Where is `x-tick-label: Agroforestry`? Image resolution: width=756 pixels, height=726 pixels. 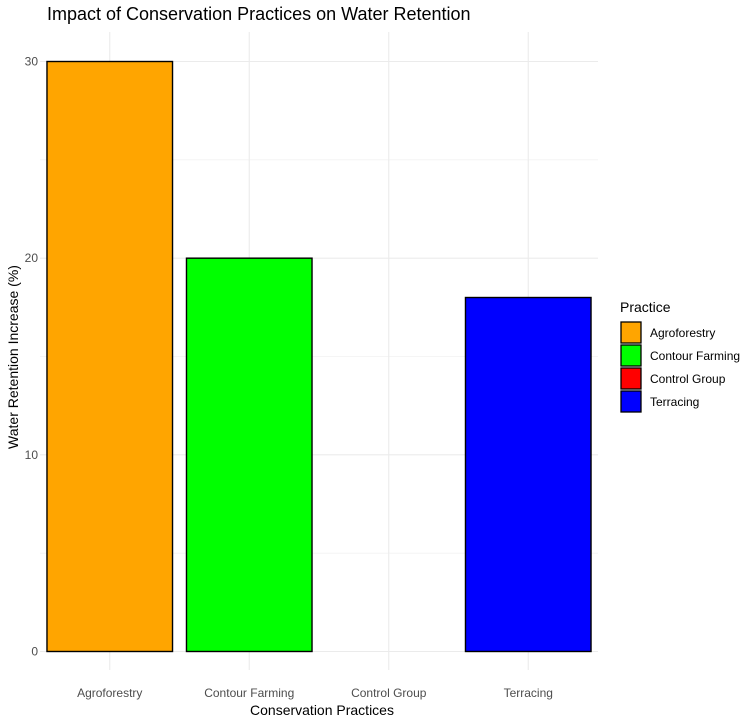 x-tick-label: Agroforestry is located at coordinates (109, 693).